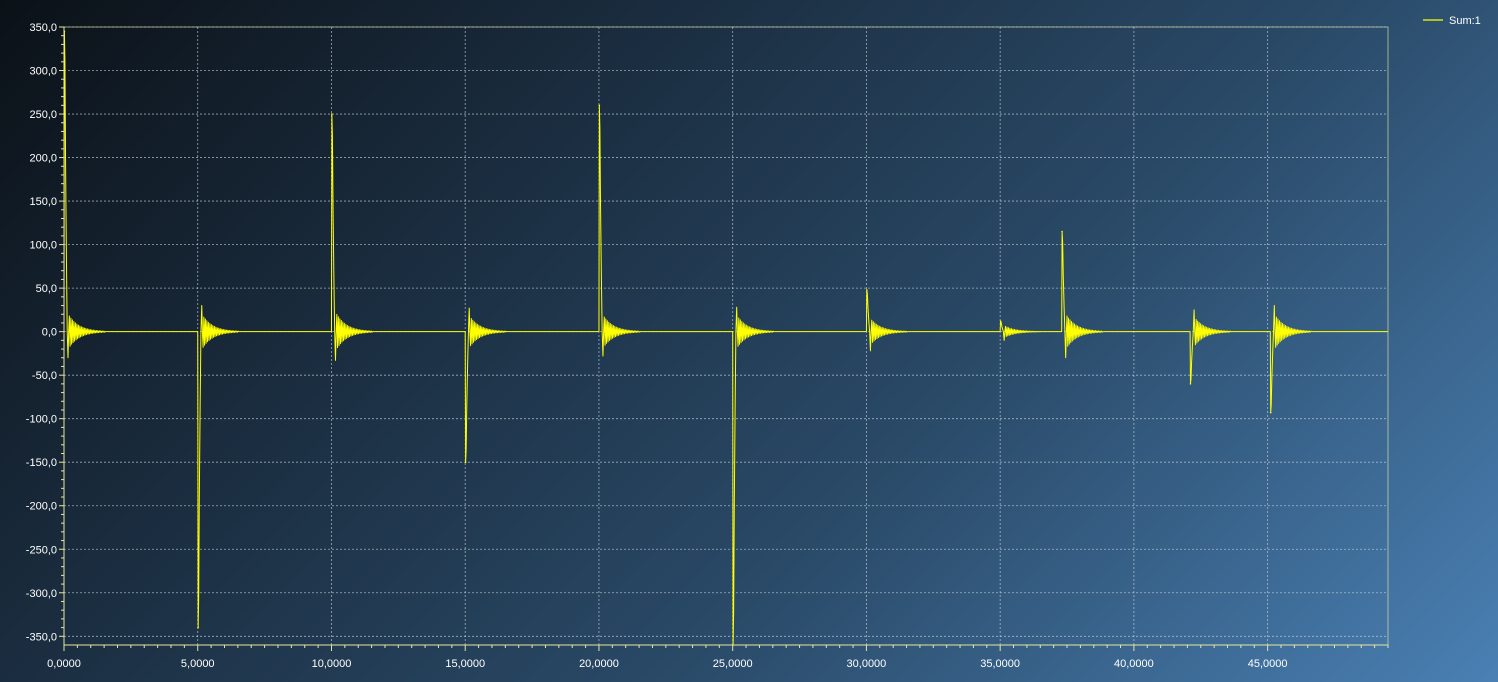 This screenshot has height=682, width=1498. What do you see at coordinates (599, 664) in the screenshot?
I see `x-tick-label: 20,0000` at bounding box center [599, 664].